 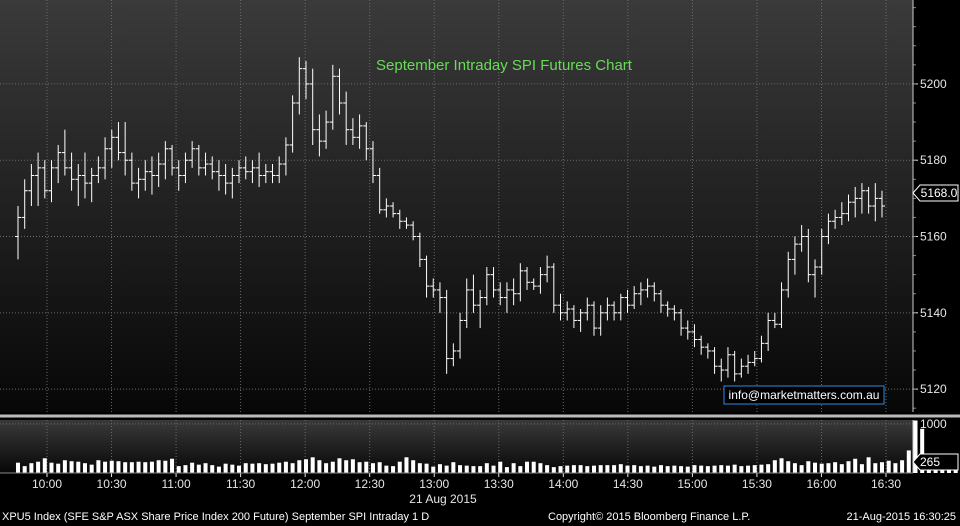 What do you see at coordinates (305, 484) in the screenshot?
I see `x-tick-label: 12:00` at bounding box center [305, 484].